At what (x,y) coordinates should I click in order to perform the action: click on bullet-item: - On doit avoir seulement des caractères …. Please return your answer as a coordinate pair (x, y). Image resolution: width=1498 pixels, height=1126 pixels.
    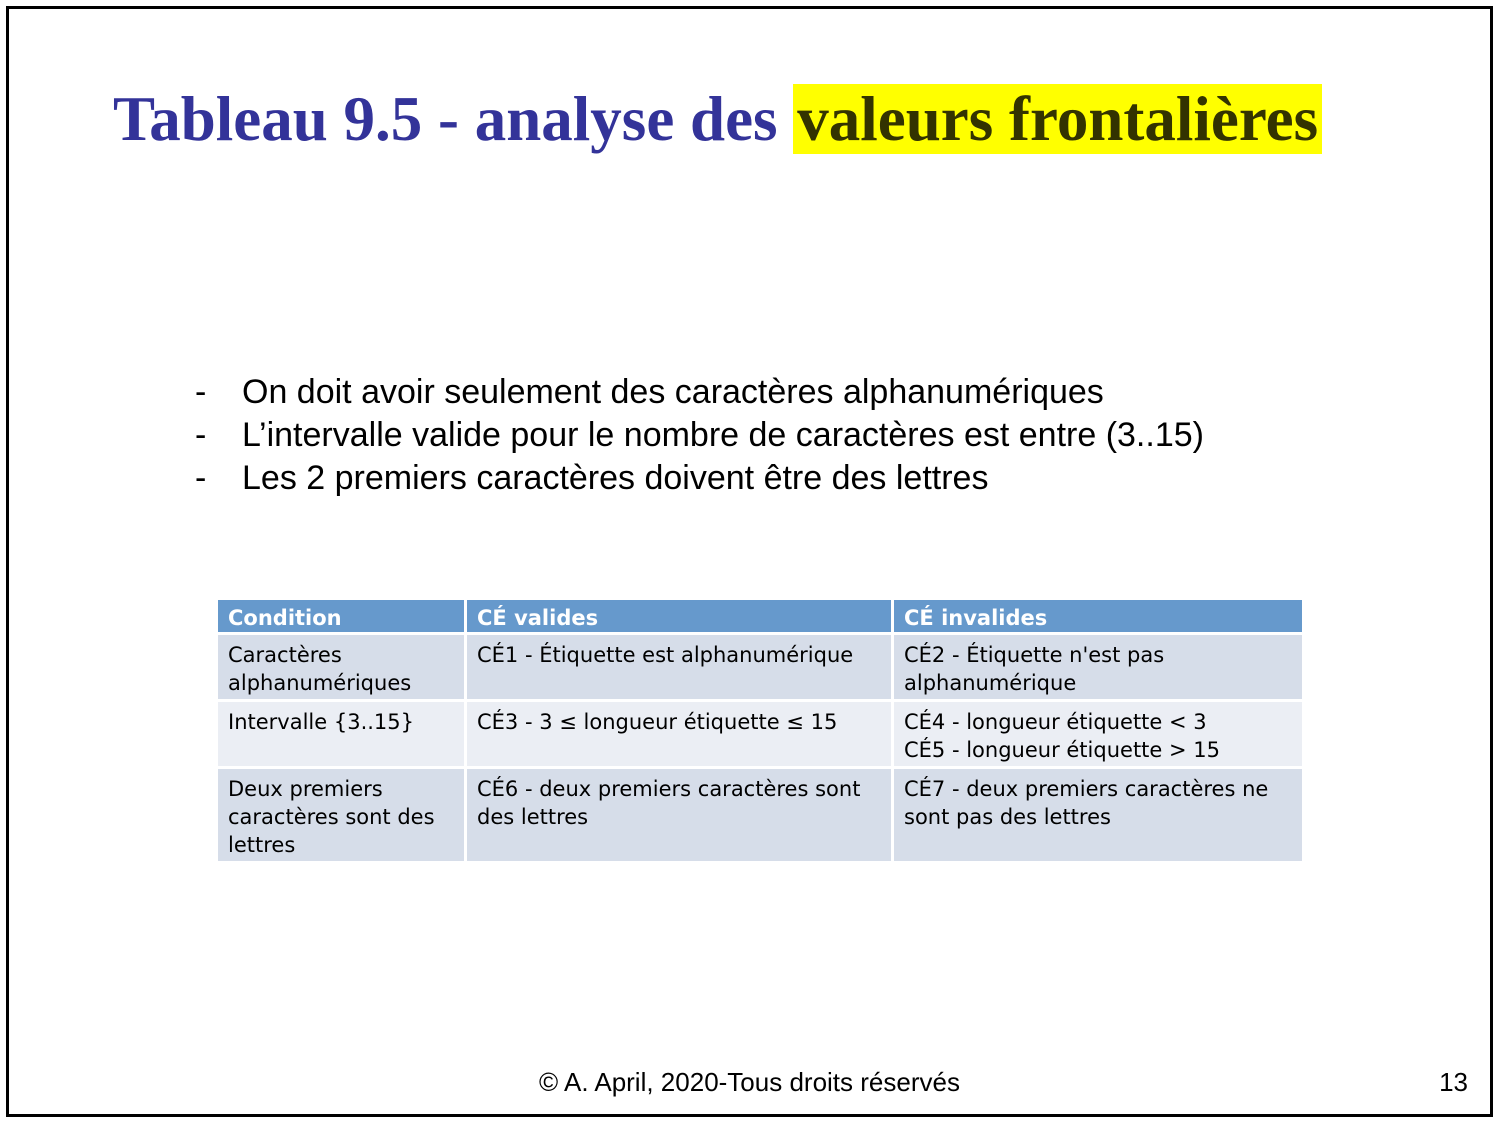
    Looking at the image, I should click on (699, 392).